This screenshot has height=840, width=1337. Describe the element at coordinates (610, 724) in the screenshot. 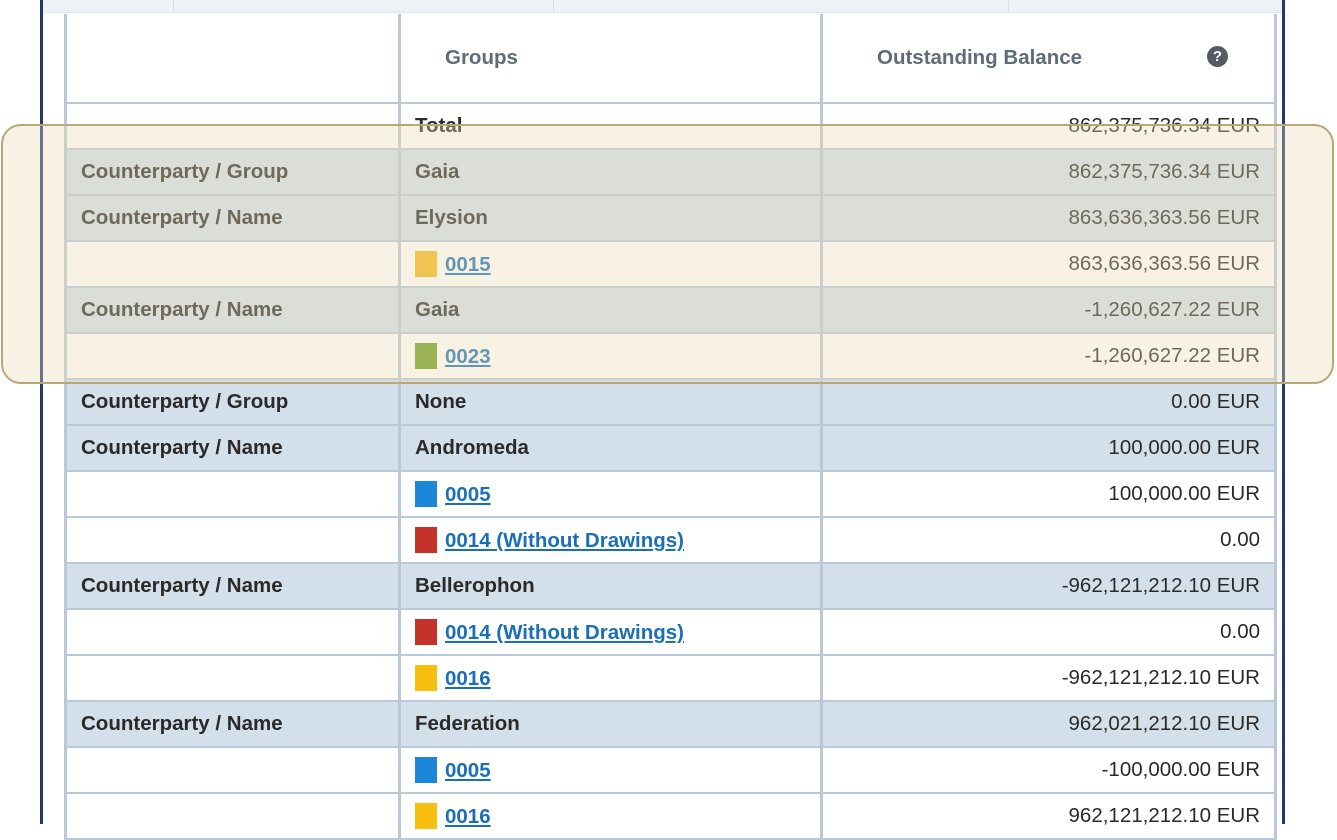

I see `row-group: Federation` at that location.